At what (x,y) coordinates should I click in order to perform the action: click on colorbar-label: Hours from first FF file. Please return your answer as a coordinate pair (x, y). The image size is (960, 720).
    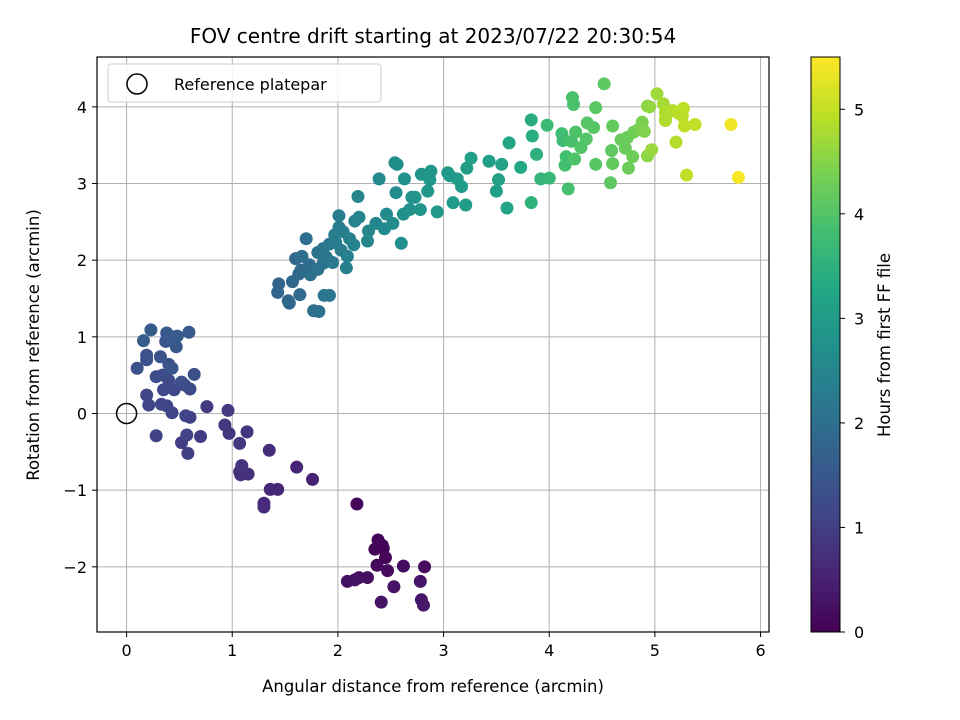
    Looking at the image, I should click on (884, 345).